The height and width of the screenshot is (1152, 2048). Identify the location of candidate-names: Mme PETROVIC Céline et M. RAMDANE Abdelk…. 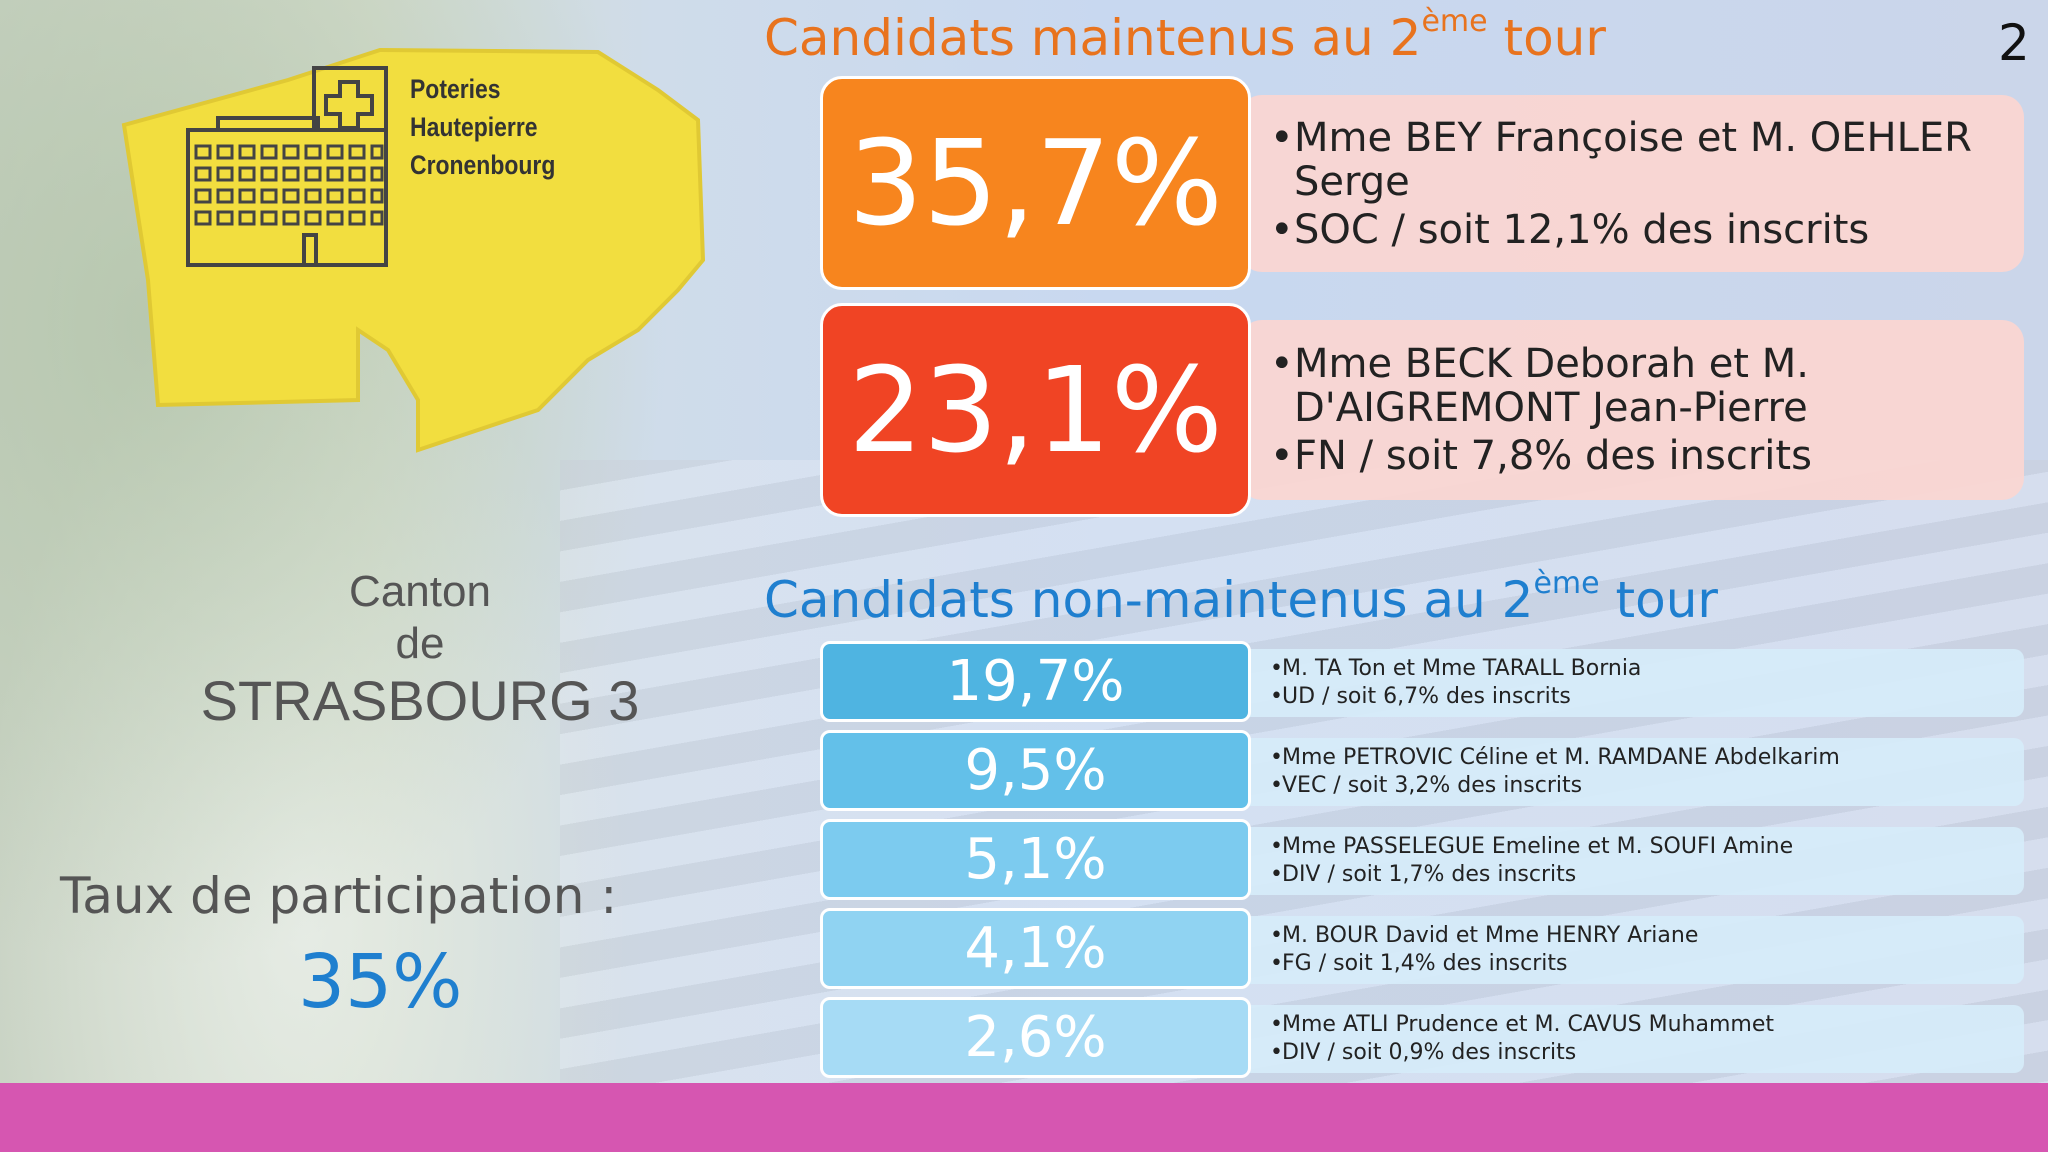
(1637, 758).